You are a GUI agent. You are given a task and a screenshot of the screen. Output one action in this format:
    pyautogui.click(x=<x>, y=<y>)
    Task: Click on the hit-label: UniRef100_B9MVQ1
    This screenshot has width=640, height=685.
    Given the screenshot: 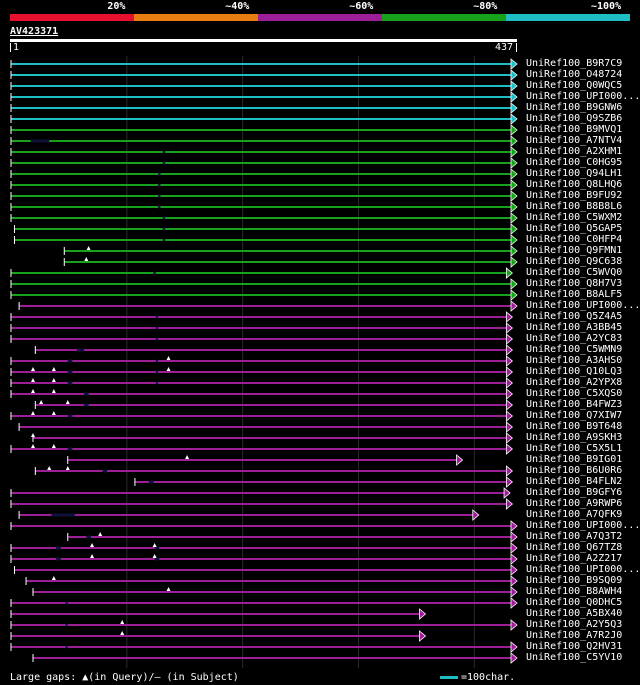 What is the action you would take?
    pyautogui.click(x=574, y=129)
    